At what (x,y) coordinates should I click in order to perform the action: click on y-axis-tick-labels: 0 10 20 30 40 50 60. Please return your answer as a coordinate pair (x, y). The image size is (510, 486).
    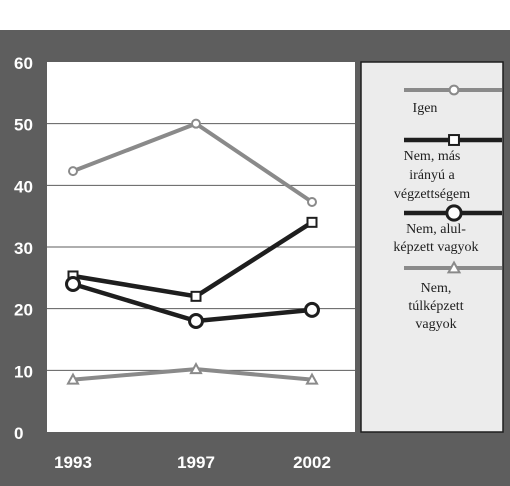
    Looking at the image, I should click on (23, 248).